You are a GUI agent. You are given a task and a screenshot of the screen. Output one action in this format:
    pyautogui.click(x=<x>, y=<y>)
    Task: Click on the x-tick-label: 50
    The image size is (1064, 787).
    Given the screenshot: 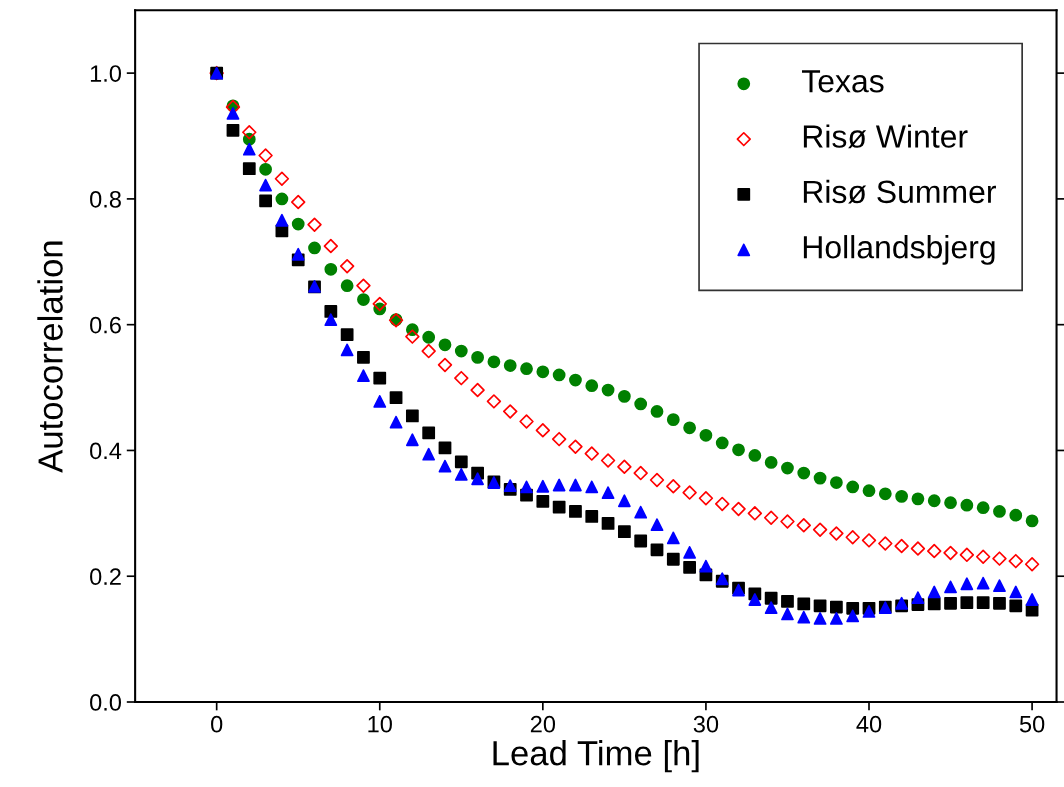 What is the action you would take?
    pyautogui.click(x=1032, y=724)
    